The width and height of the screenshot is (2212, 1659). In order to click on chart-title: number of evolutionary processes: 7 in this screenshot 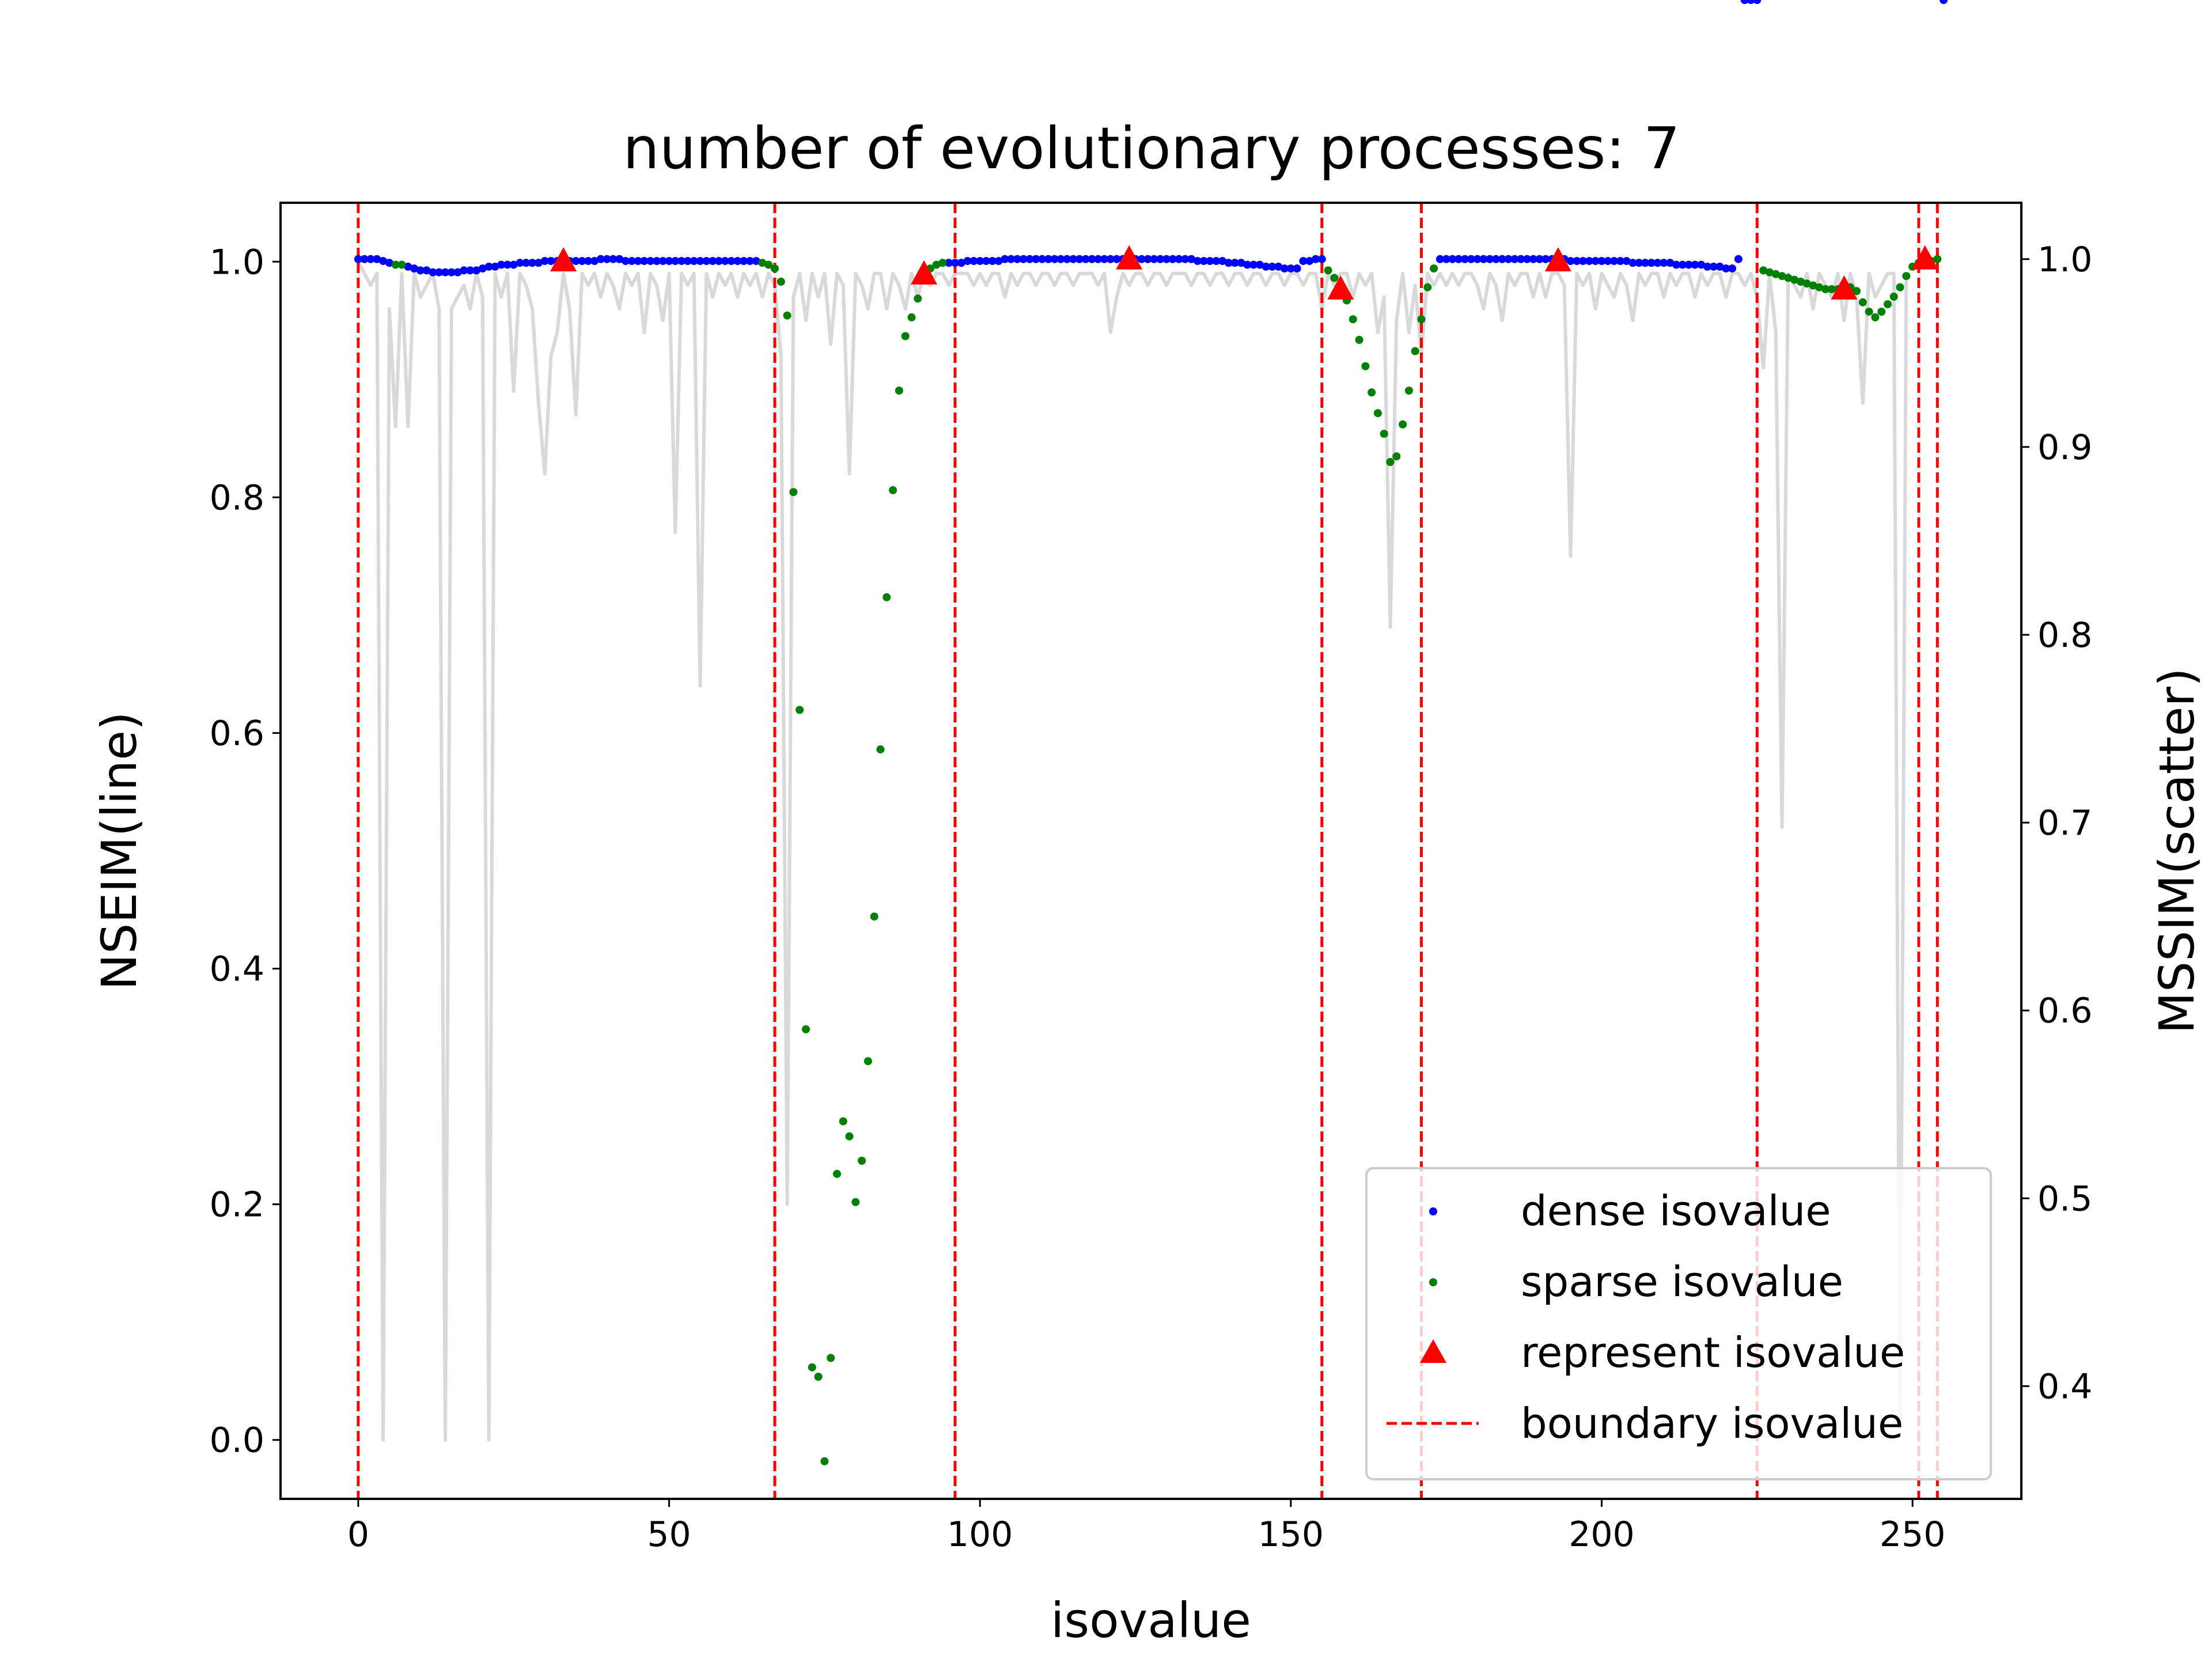, I will do `click(1151, 148)`.